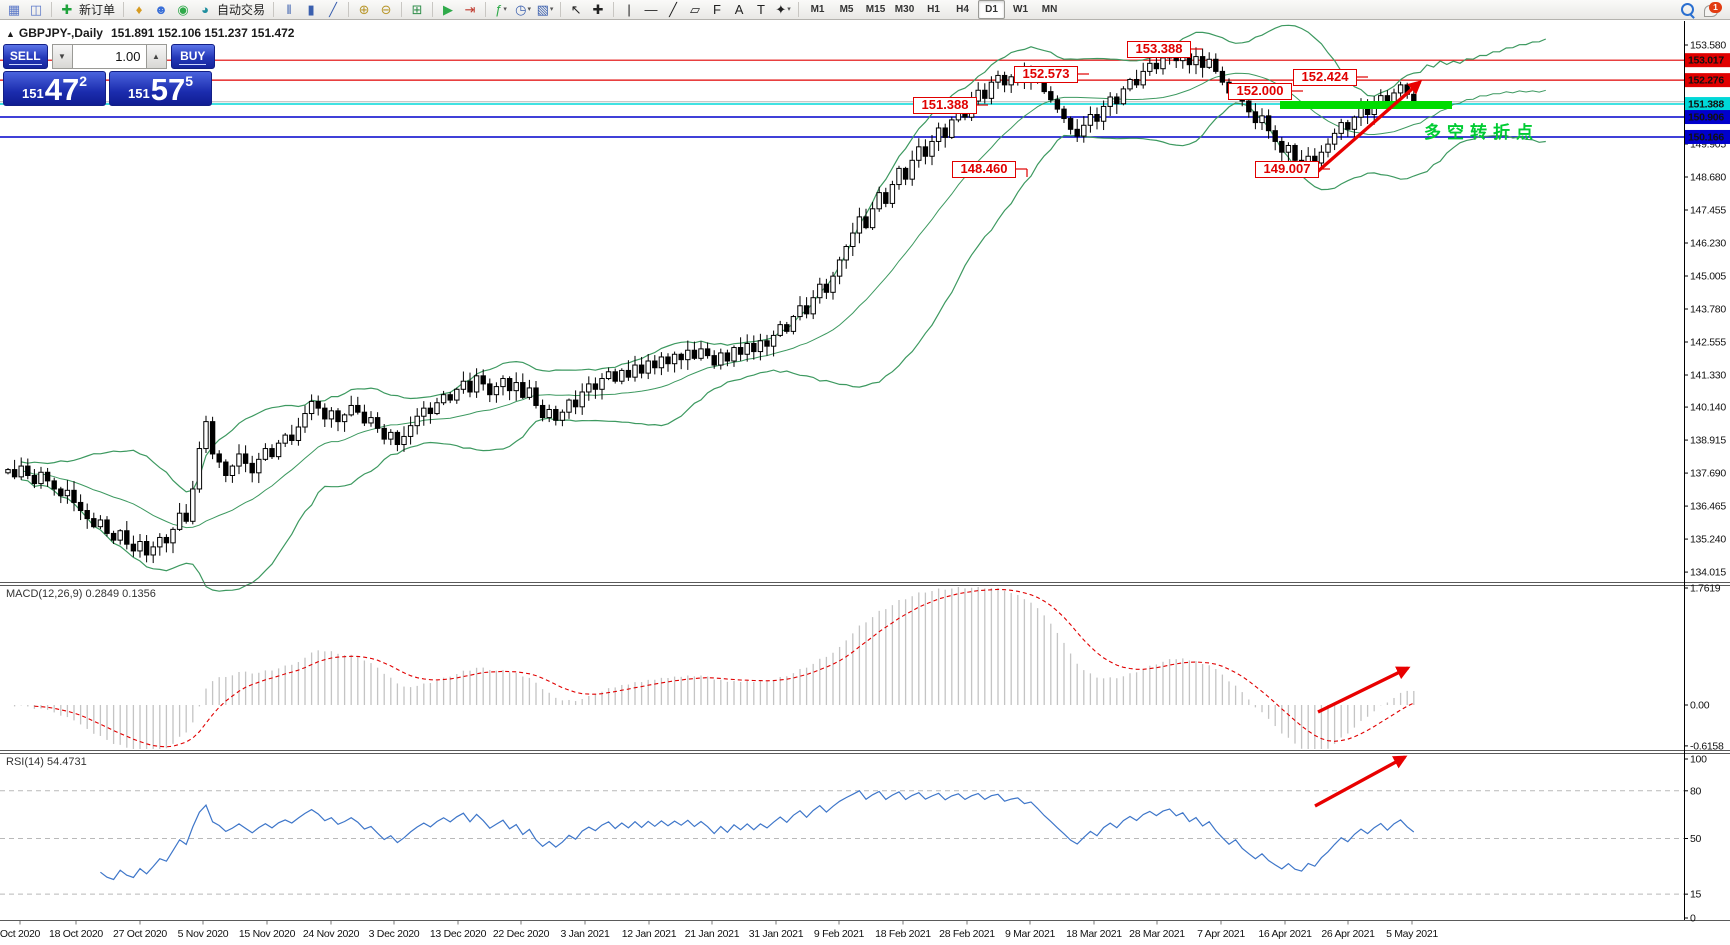  Describe the element at coordinates (1708, 310) in the screenshot. I see `svg-text: 143.780` at that location.